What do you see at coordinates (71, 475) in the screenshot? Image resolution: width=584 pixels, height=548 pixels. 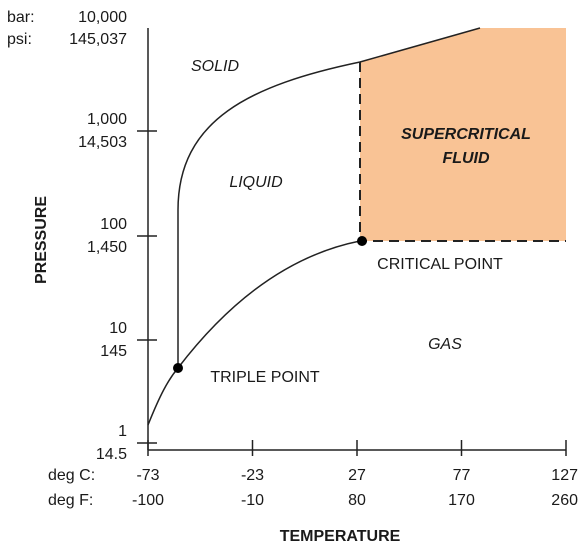 I see `unit-label: deg C:` at bounding box center [71, 475].